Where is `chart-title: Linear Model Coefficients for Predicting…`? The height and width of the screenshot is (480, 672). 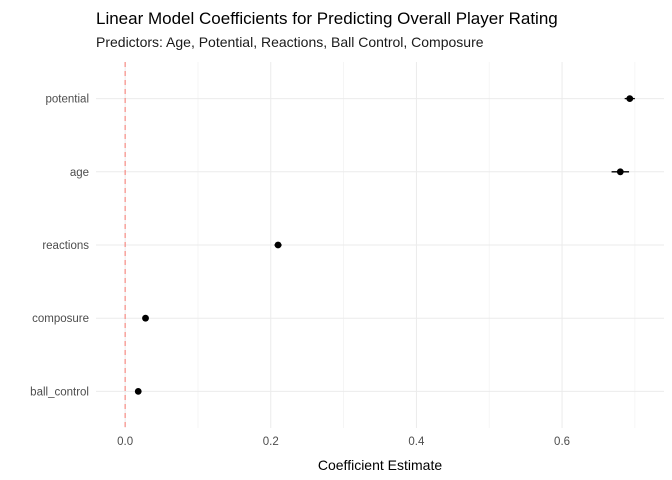
chart-title: Linear Model Coefficients for Predicting… is located at coordinates (327, 18).